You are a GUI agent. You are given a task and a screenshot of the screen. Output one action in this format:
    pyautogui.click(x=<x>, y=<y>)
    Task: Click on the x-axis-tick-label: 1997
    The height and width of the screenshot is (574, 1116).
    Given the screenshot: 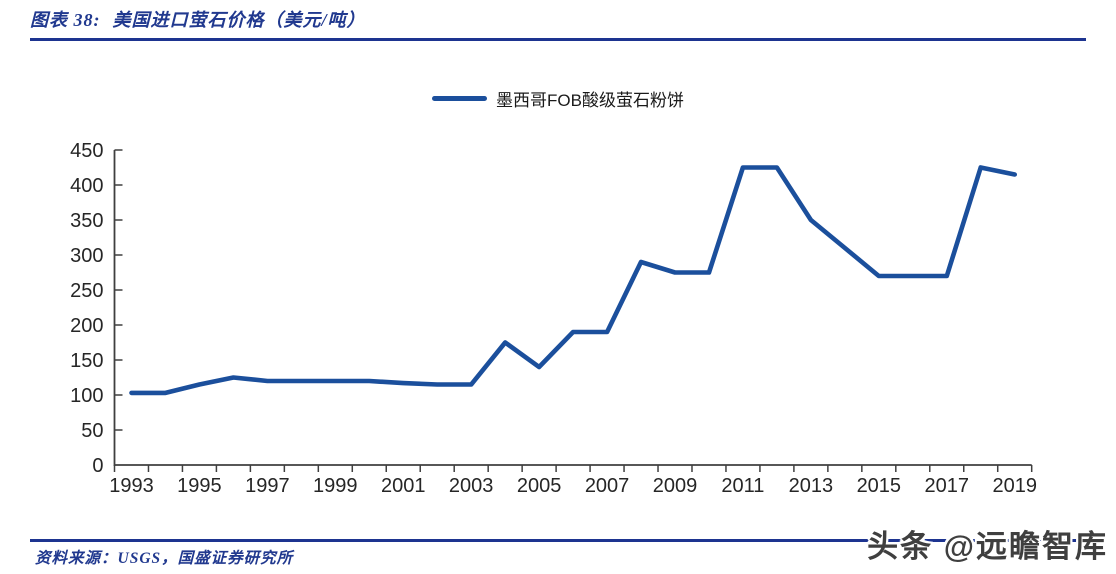 What is the action you would take?
    pyautogui.click(x=267, y=486)
    